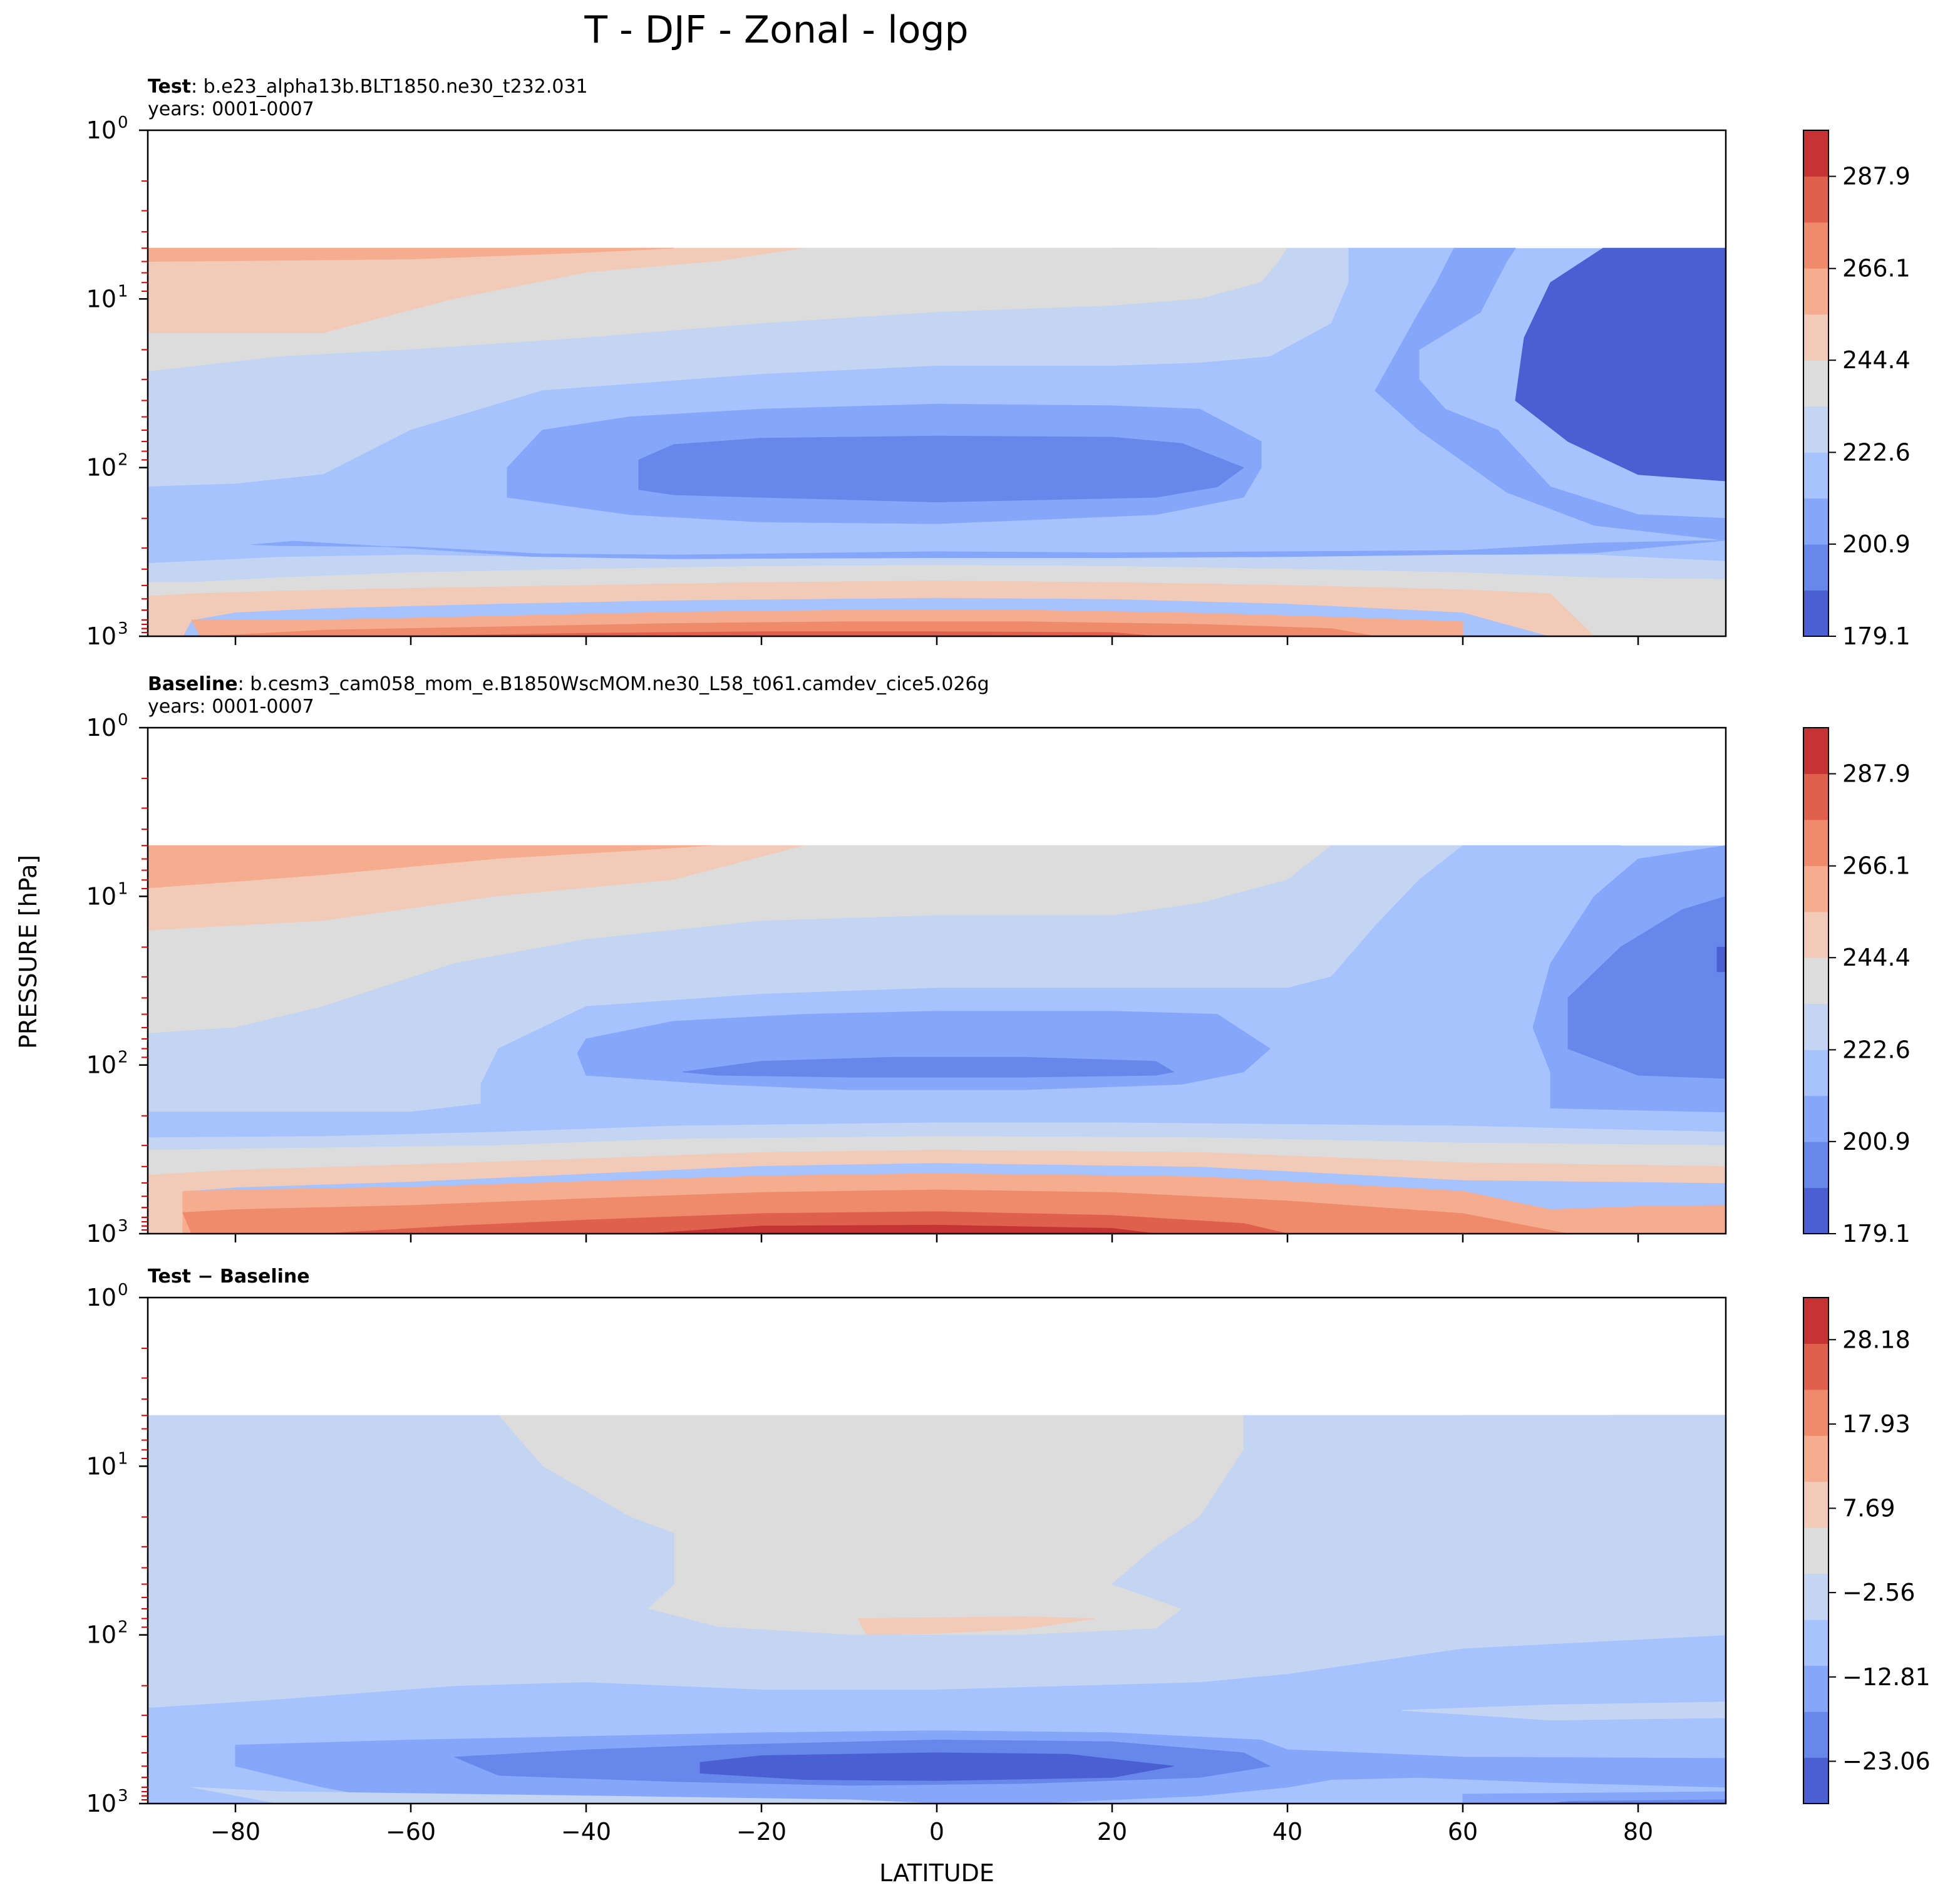 The height and width of the screenshot is (1900, 1960). What do you see at coordinates (1112, 1832) in the screenshot?
I see `x-tick-label: 20` at bounding box center [1112, 1832].